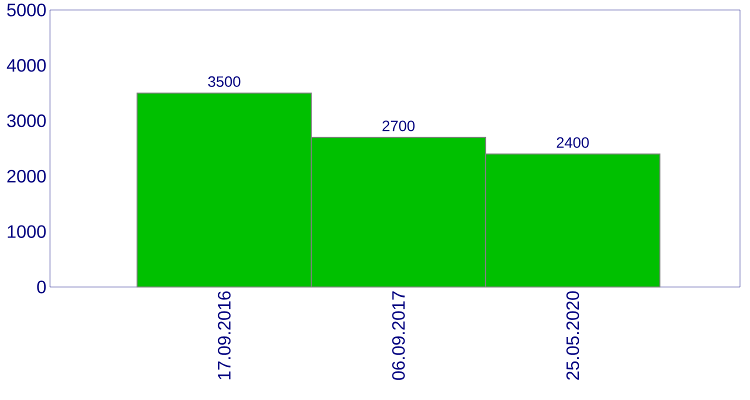 The height and width of the screenshot is (400, 750). What do you see at coordinates (27, 231) in the screenshot?
I see `y-tick-label: 1000` at bounding box center [27, 231].